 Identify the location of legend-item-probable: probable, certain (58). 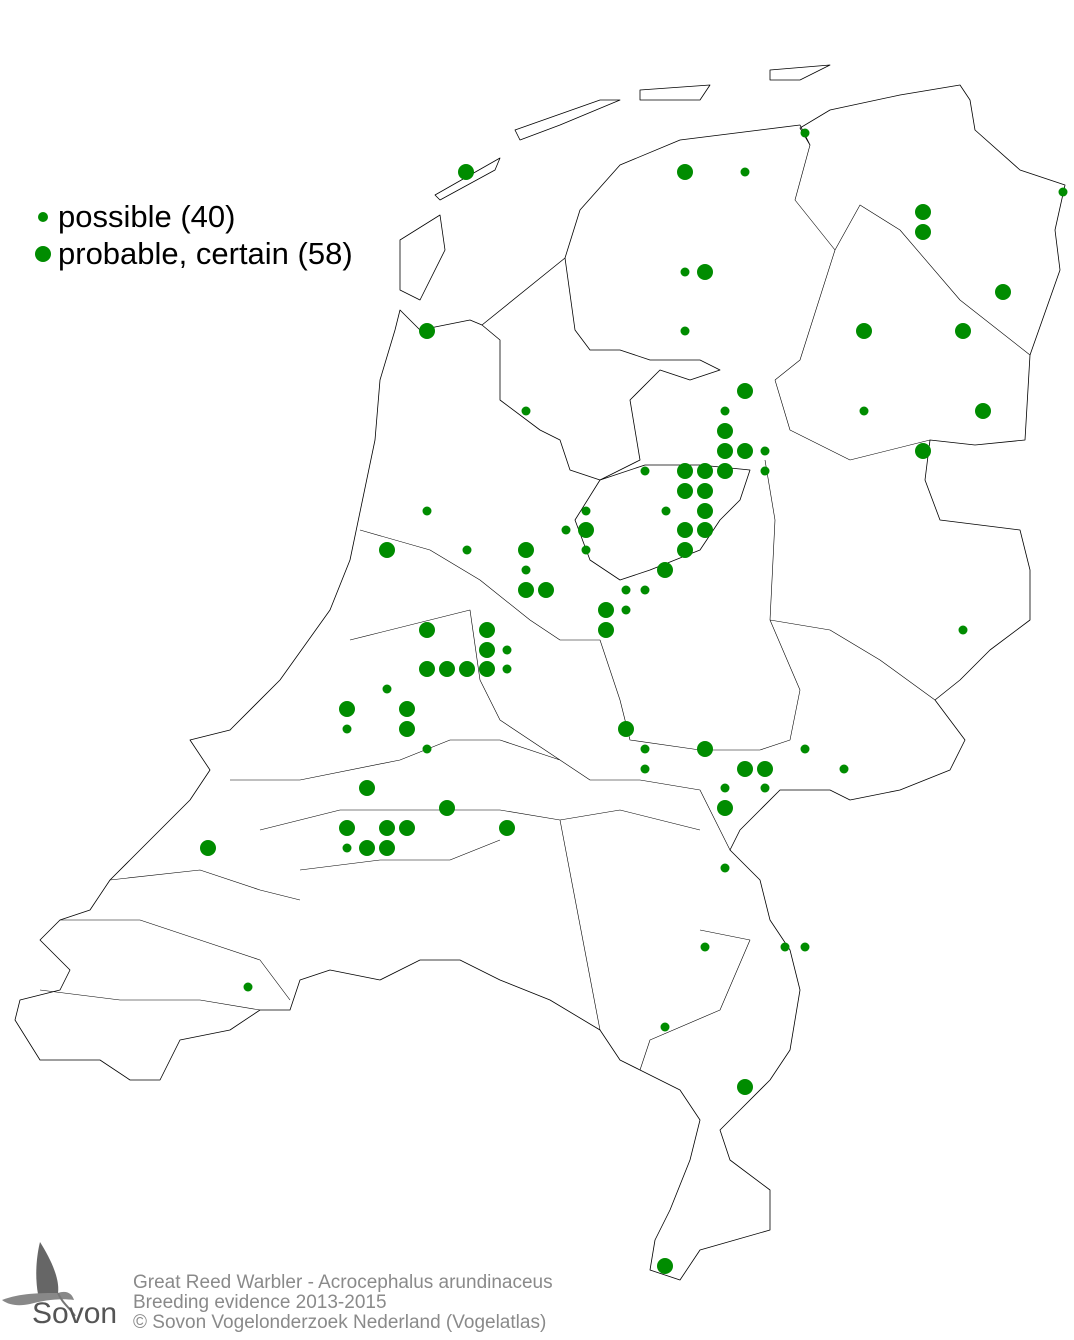
(190, 253).